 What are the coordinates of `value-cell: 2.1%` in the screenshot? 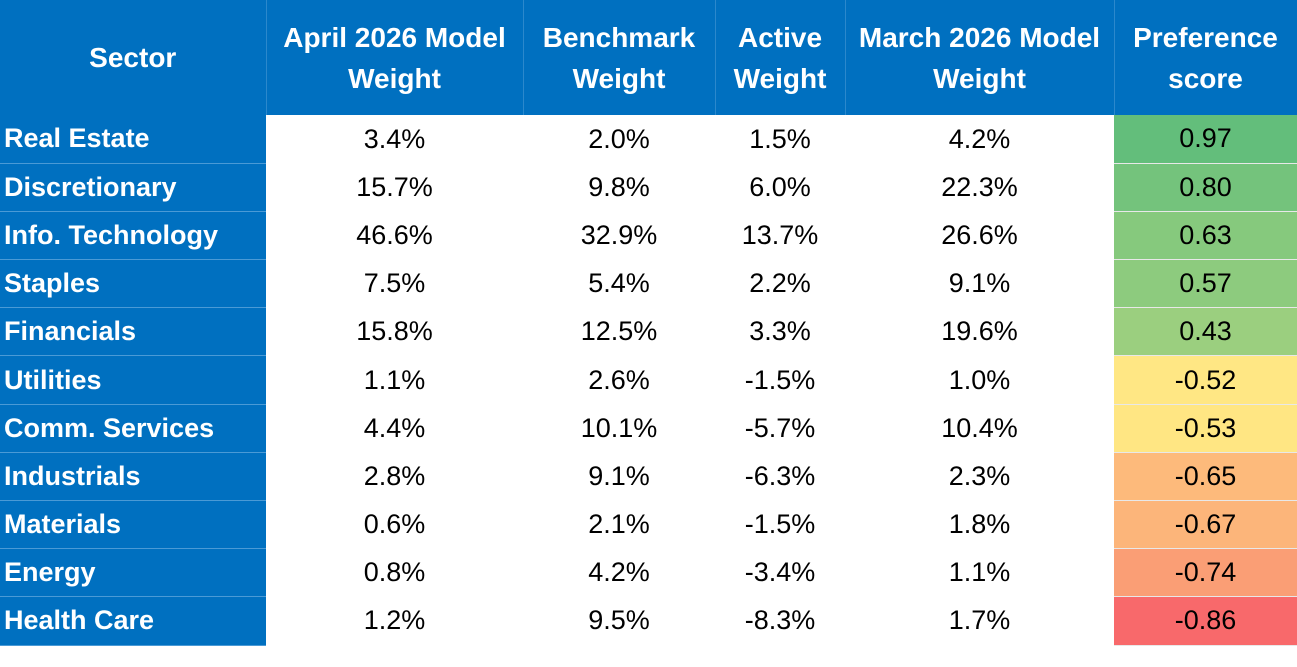 It's located at (619, 524).